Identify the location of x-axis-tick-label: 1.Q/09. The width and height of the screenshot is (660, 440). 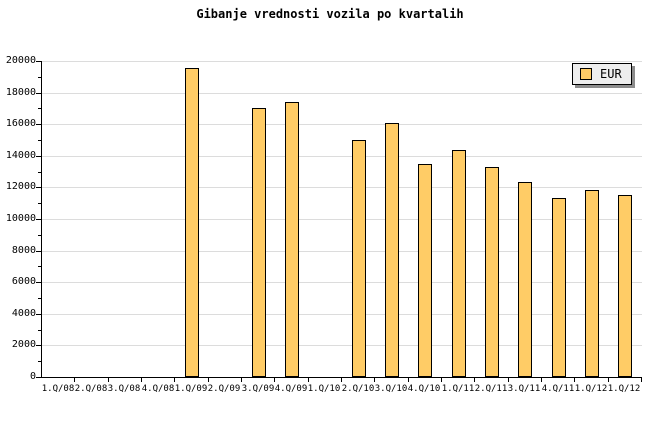
(191, 389).